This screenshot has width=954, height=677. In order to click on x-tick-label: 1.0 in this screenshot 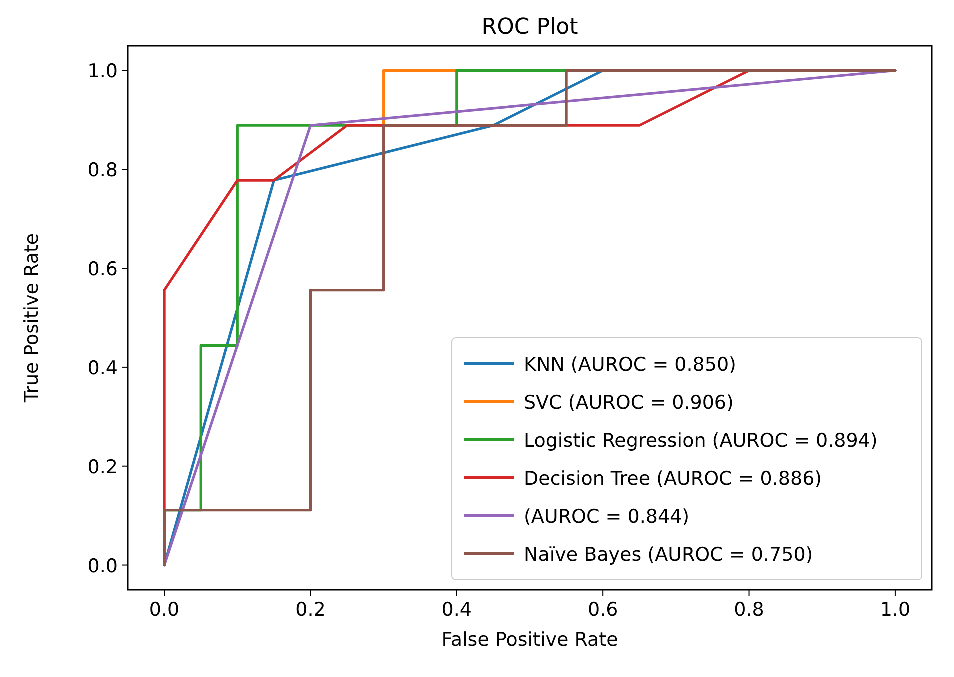, I will do `click(895, 610)`.